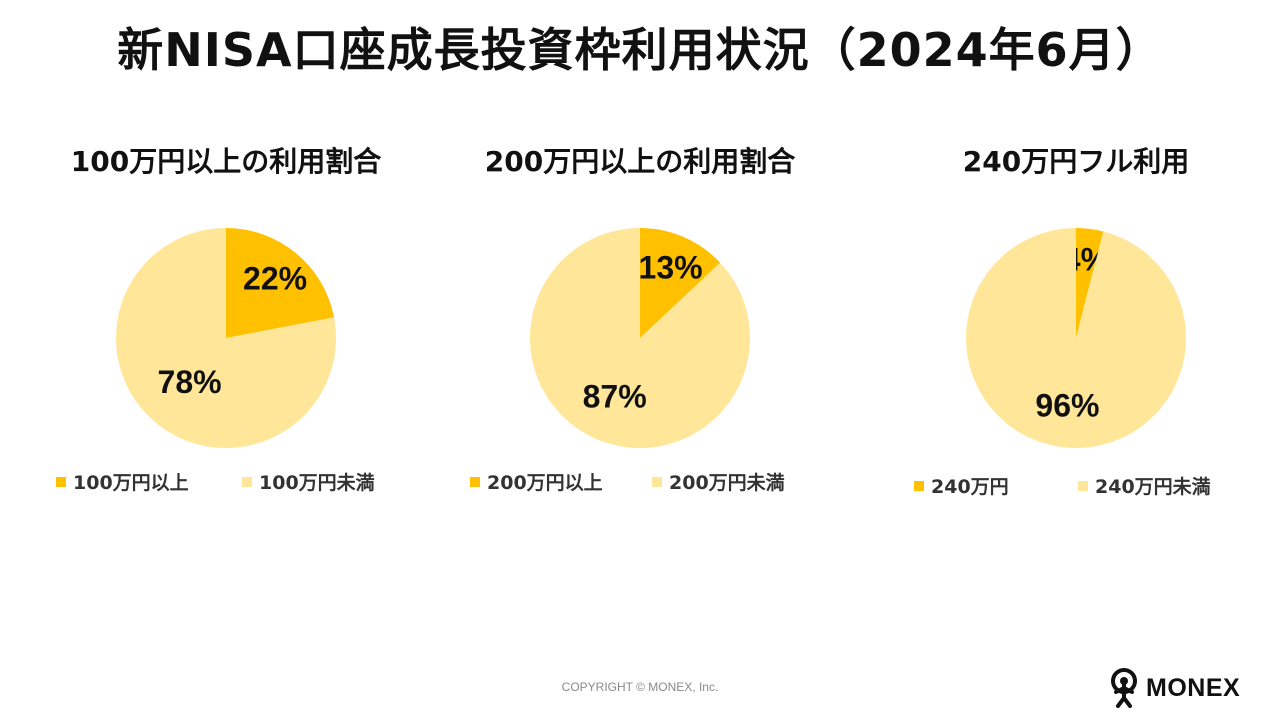 Image resolution: width=1280 pixels, height=720 pixels. I want to click on copyright-text: COPYRIGHT © MONEX, Inc., so click(640, 687).